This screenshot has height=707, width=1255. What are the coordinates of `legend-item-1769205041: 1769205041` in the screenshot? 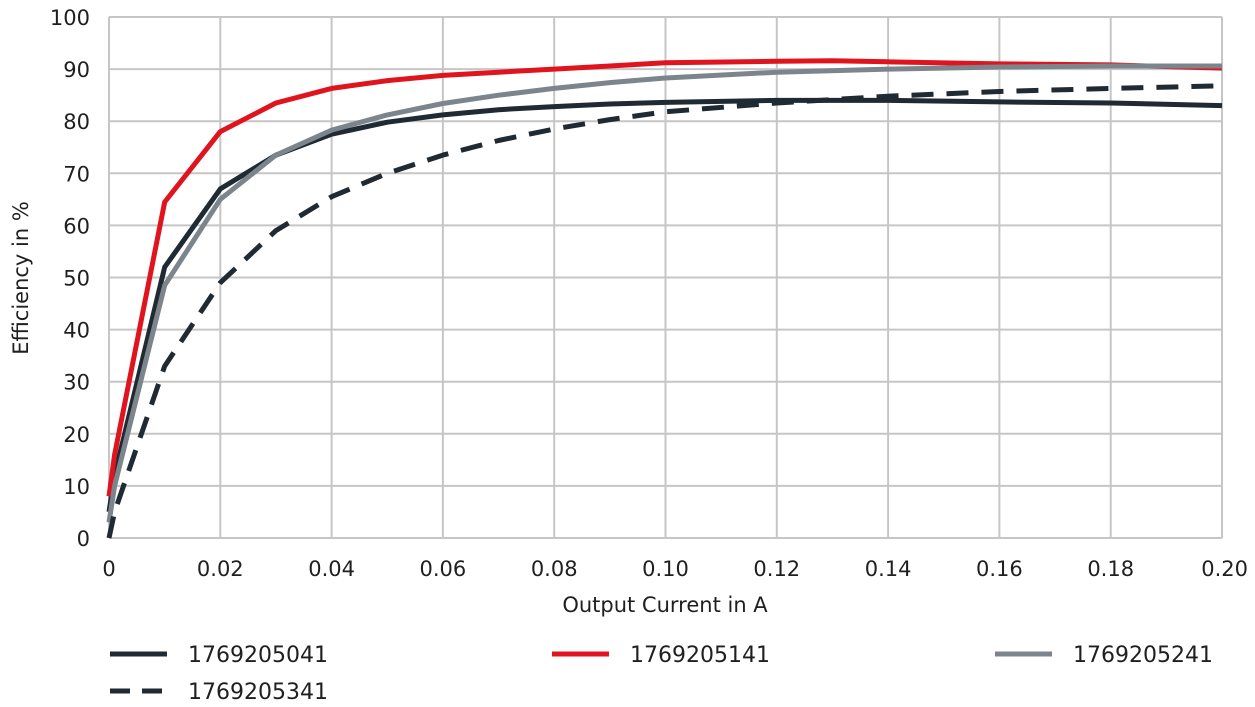 It's located at (219, 655).